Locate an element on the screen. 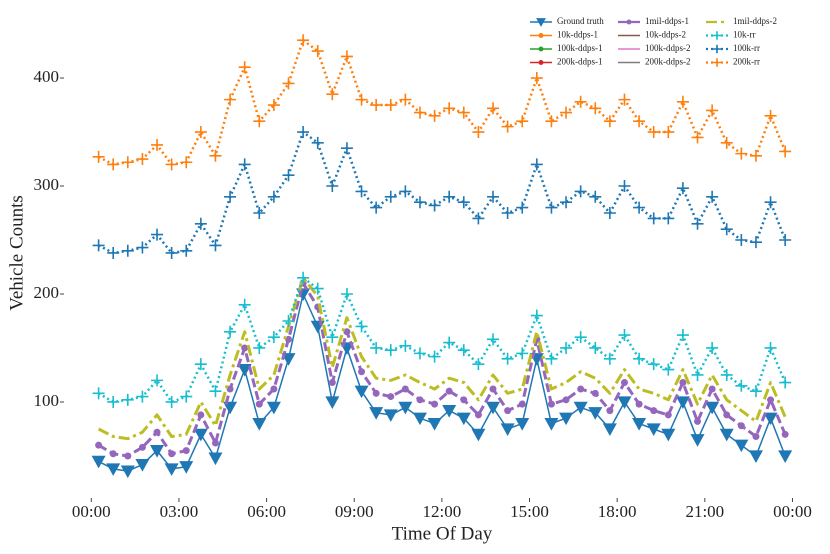  legend-label: 100k-rr is located at coordinates (746, 48).